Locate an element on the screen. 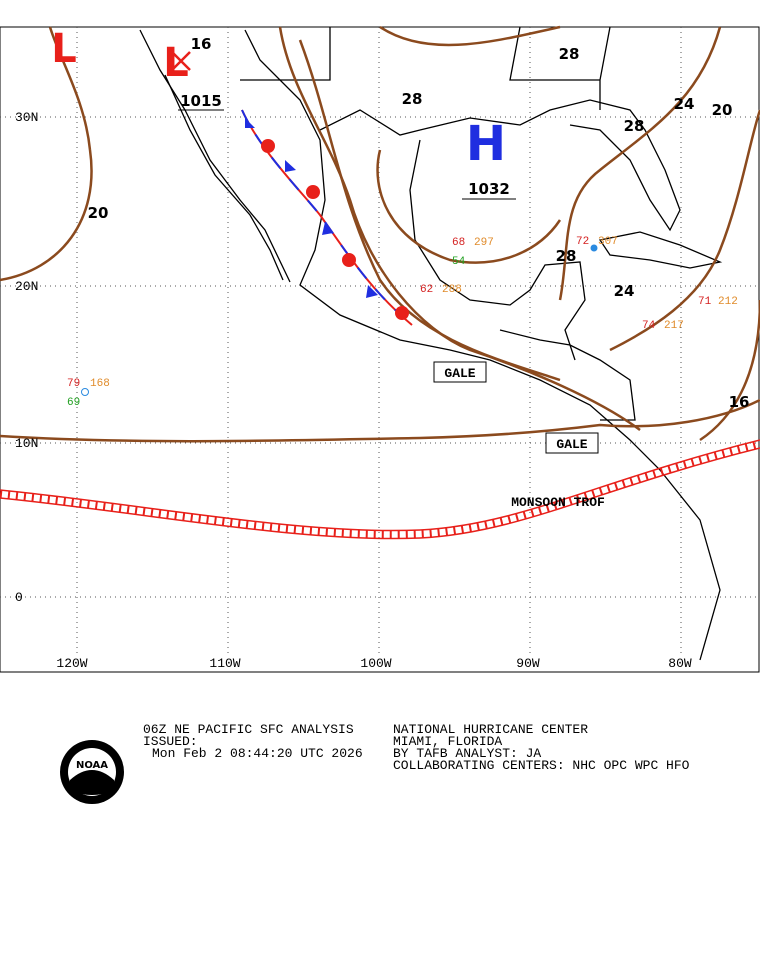 The width and height of the screenshot is (760, 954). station-pressure: 297 is located at coordinates (484, 243).